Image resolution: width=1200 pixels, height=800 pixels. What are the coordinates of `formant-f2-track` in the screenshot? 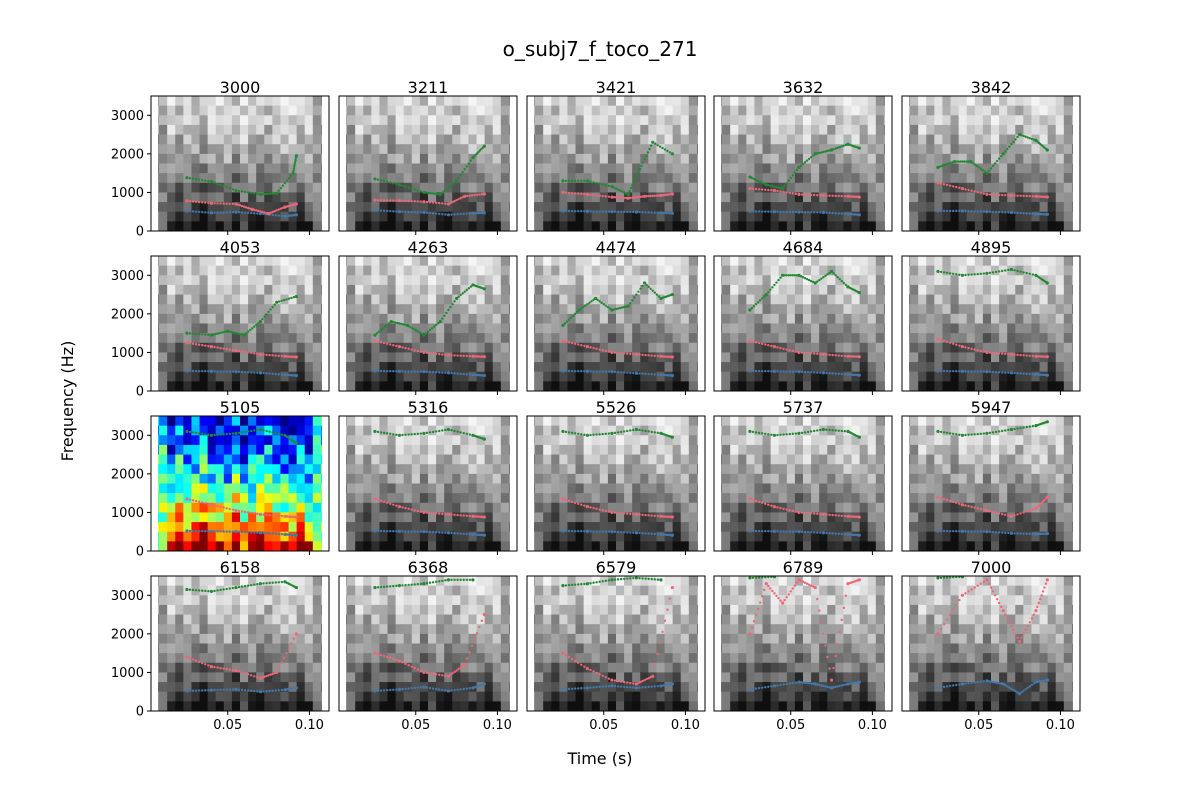 It's located at (992, 611).